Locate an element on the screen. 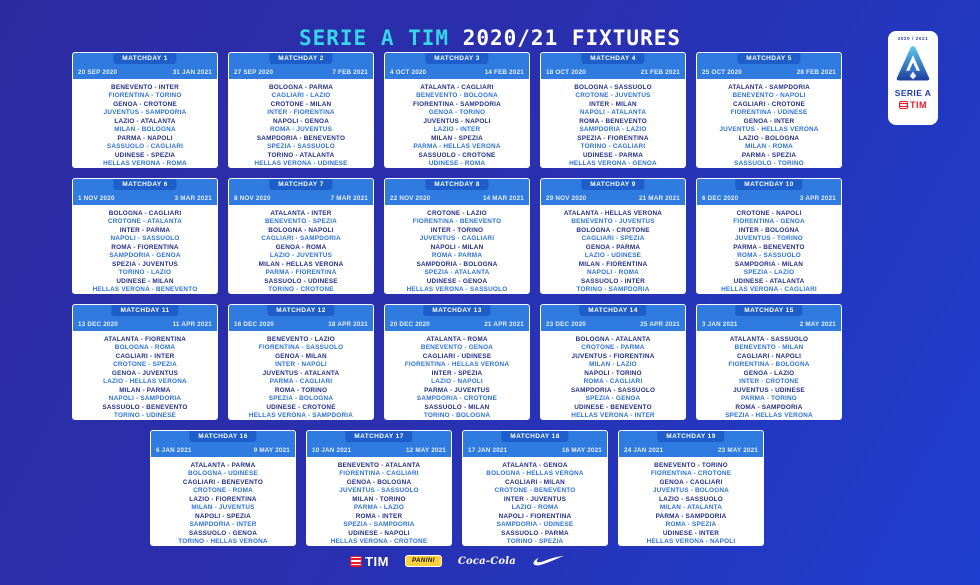  matchday-label: MATCHDAY 4 is located at coordinates (613, 58).